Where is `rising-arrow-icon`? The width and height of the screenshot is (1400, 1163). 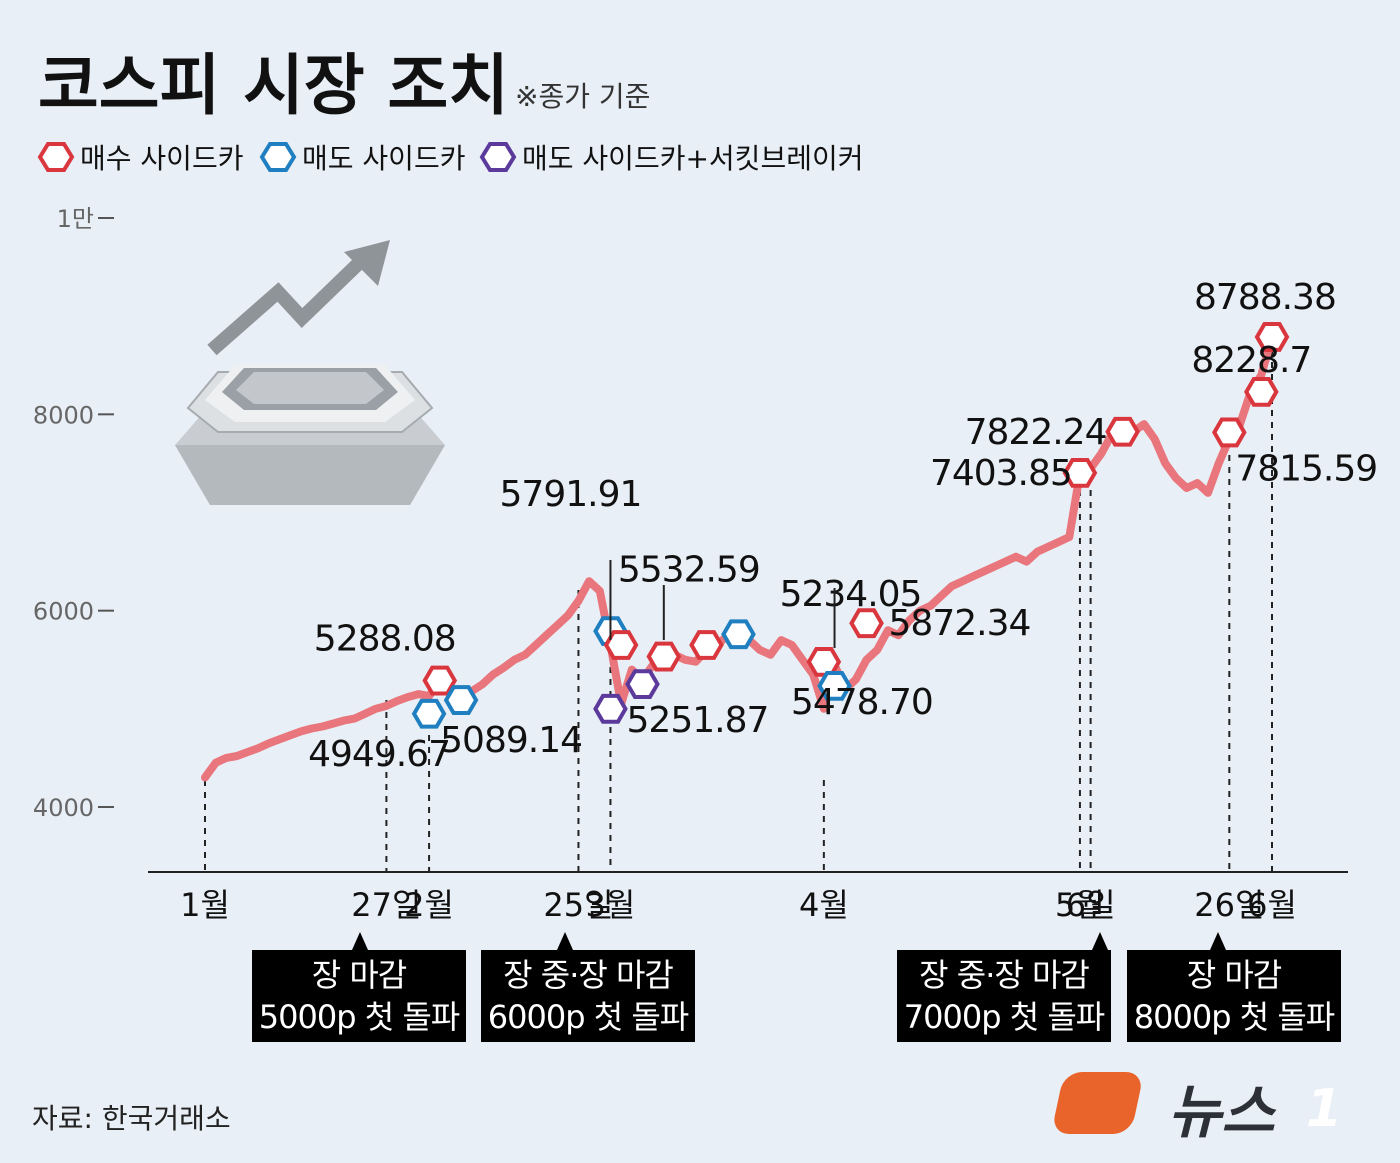 rising-arrow-icon is located at coordinates (298, 298).